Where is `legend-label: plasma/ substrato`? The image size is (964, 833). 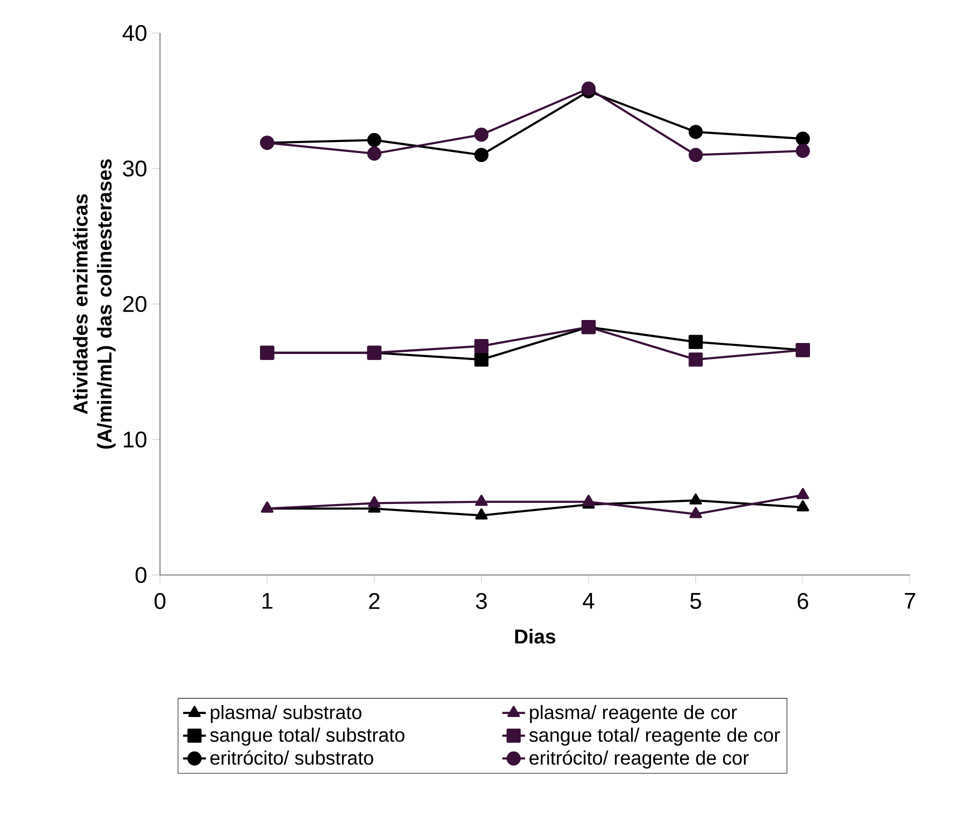 legend-label: plasma/ substrato is located at coordinates (286, 714).